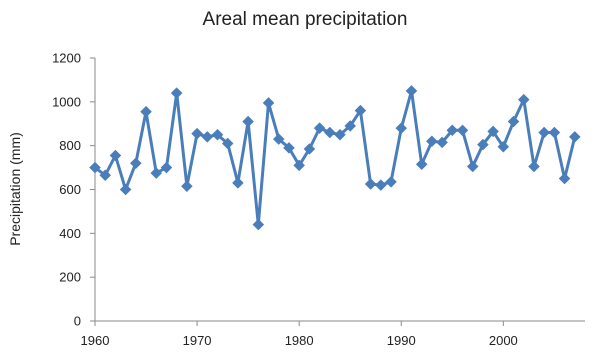 This screenshot has height=360, width=594. I want to click on y-tick-label: 0, so click(77, 321).